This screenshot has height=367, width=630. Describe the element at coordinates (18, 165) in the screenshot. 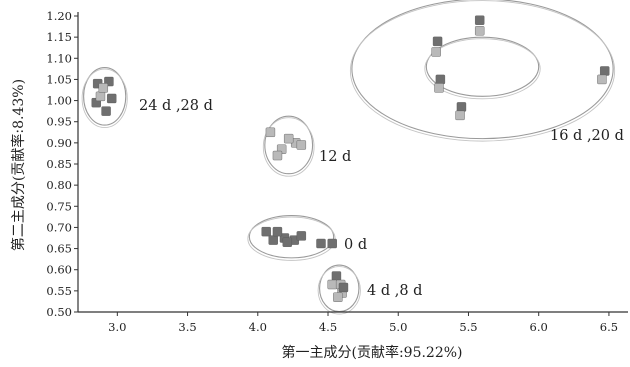

I see `y-axis-title: 第二主成分(贡献率:8.43%)` at that location.